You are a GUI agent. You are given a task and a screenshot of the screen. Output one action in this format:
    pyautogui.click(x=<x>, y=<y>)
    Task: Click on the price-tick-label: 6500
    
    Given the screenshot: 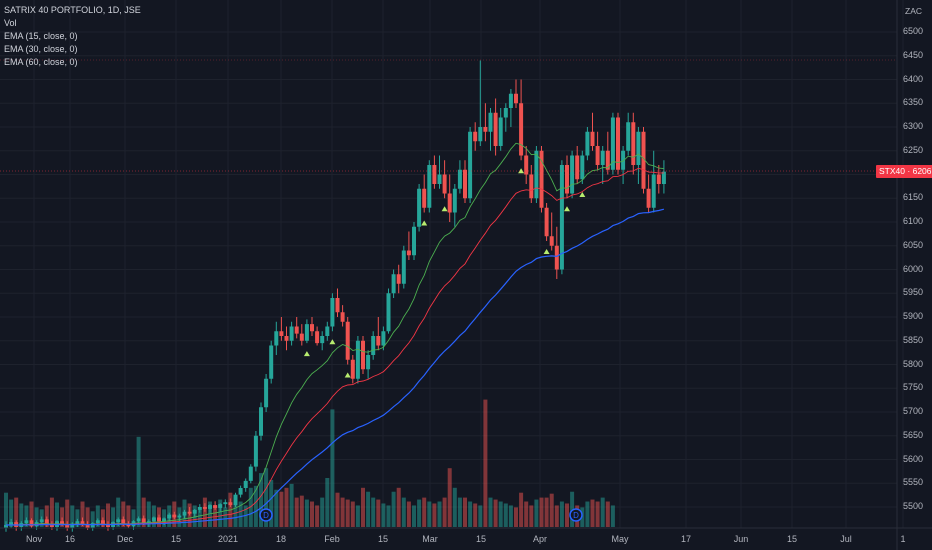 What is the action you would take?
    pyautogui.click(x=913, y=31)
    